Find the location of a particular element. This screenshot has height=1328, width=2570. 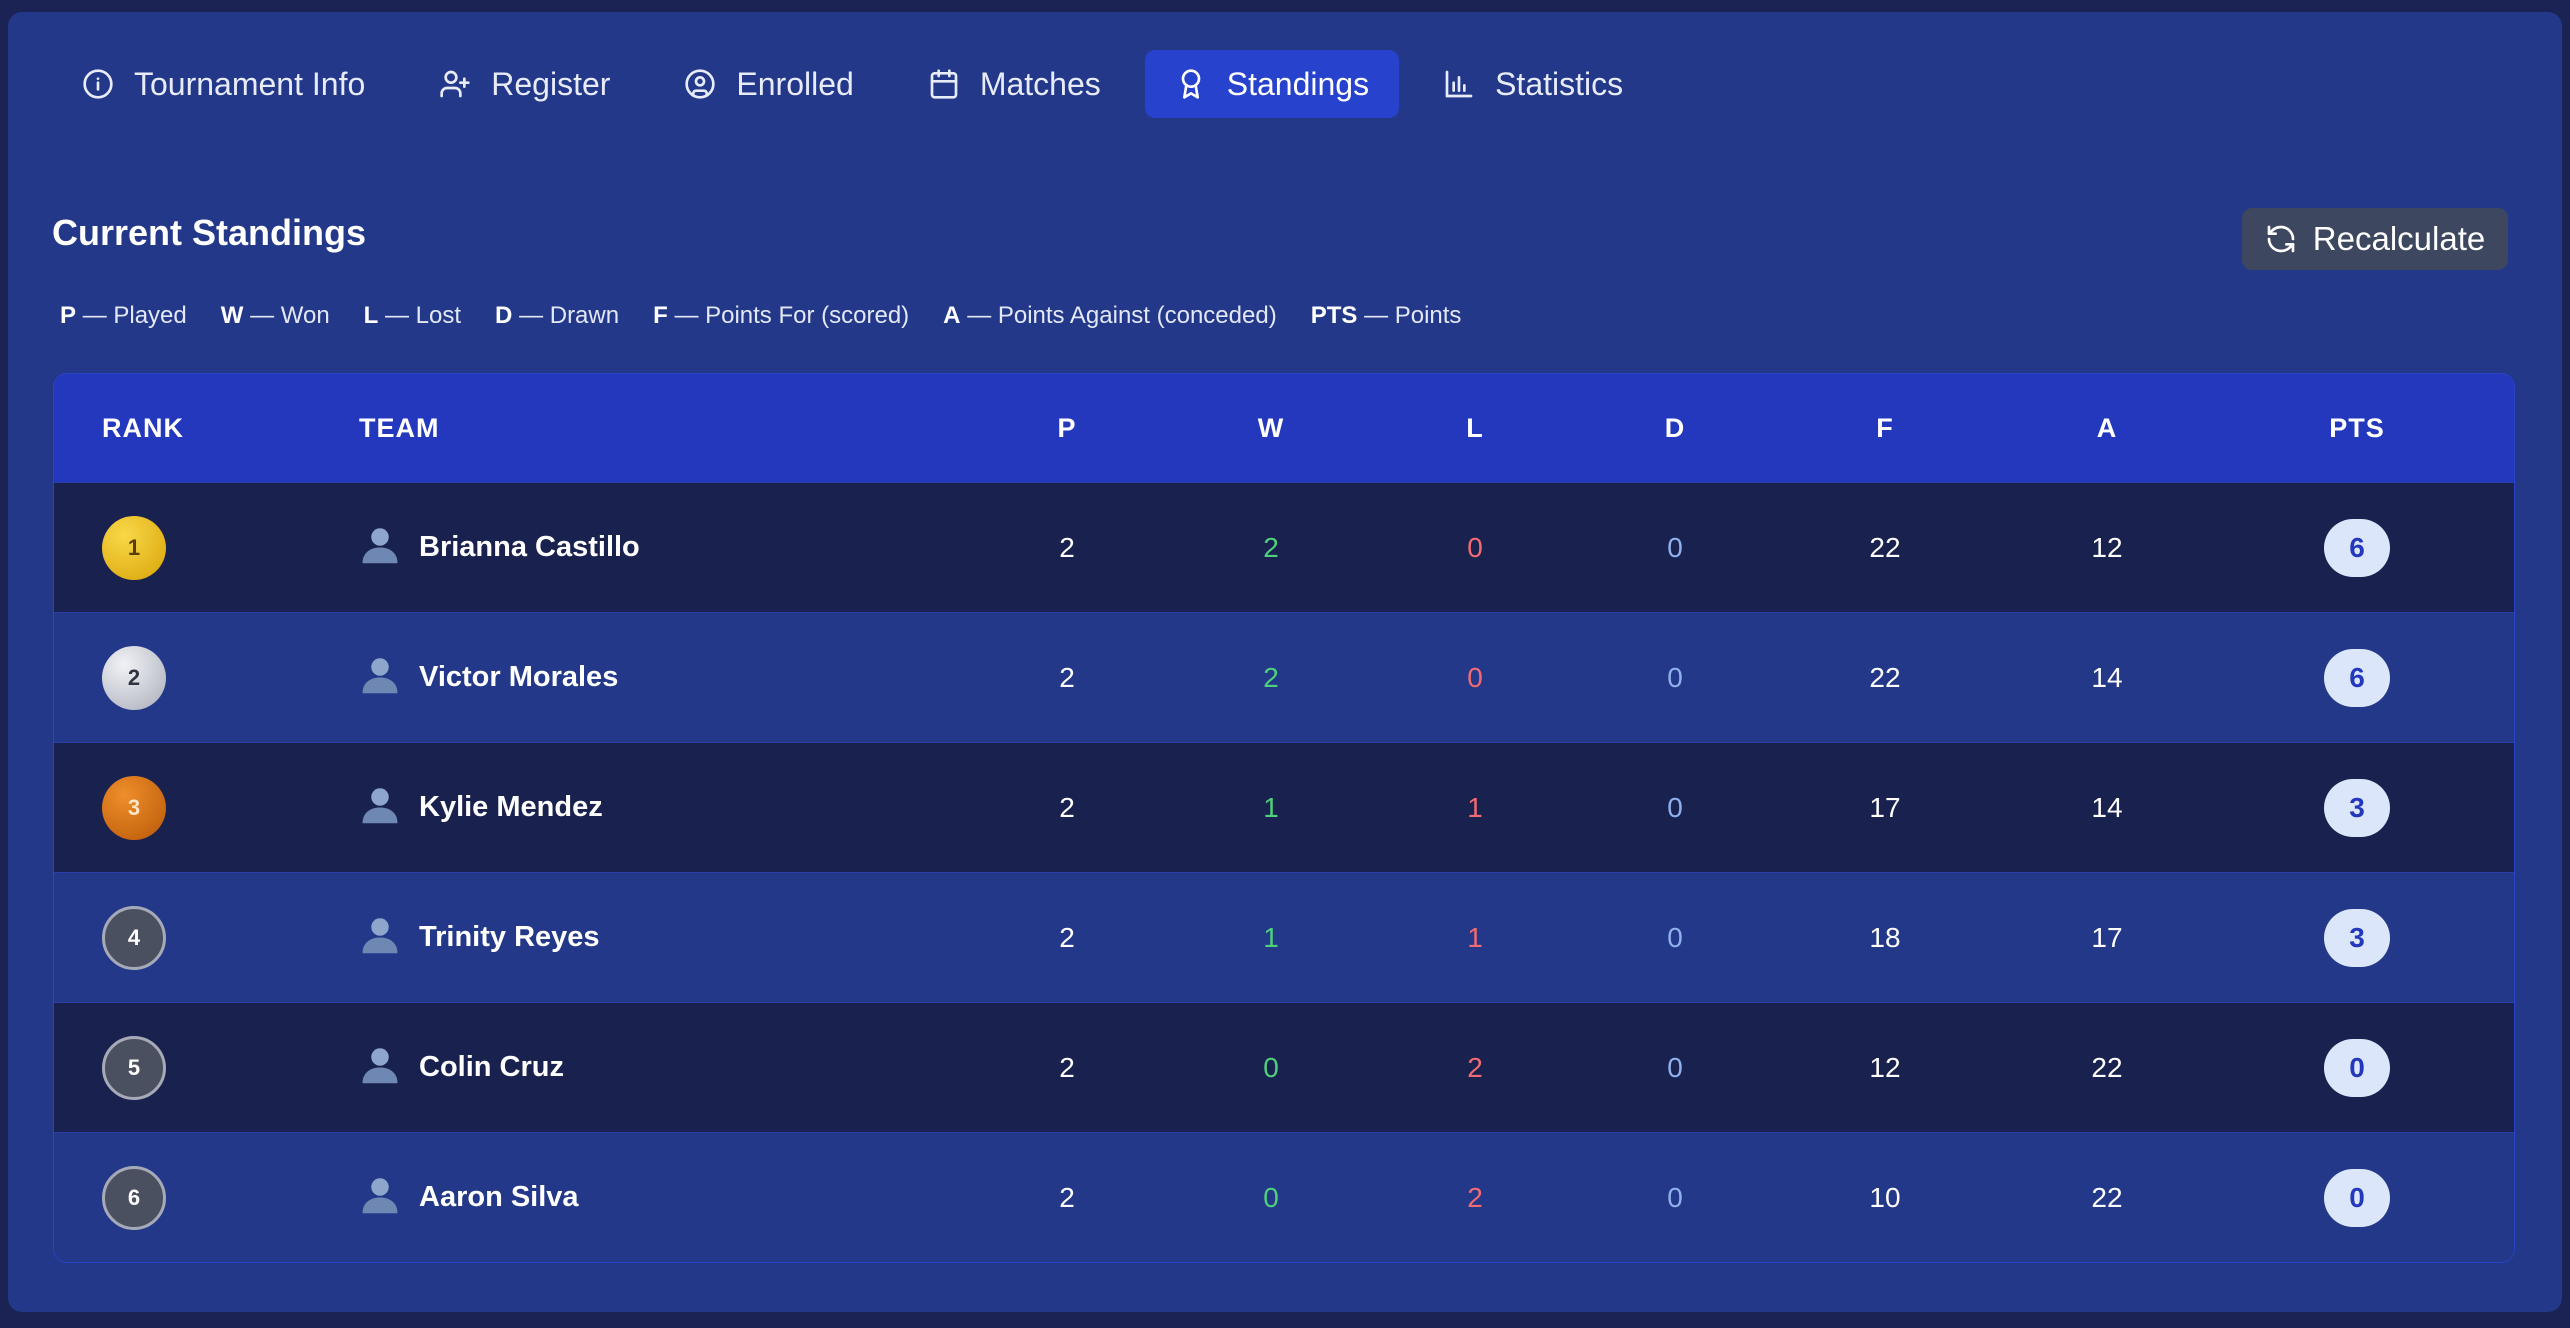

header-points: PTS is located at coordinates (2357, 427).